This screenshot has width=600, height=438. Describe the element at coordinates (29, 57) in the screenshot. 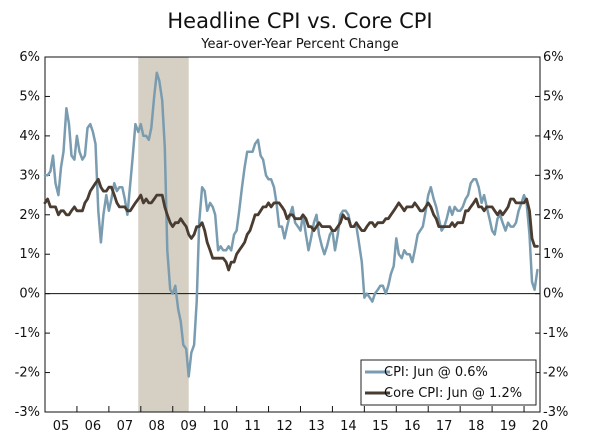

I see `y-tick-label-left: 6%` at that location.